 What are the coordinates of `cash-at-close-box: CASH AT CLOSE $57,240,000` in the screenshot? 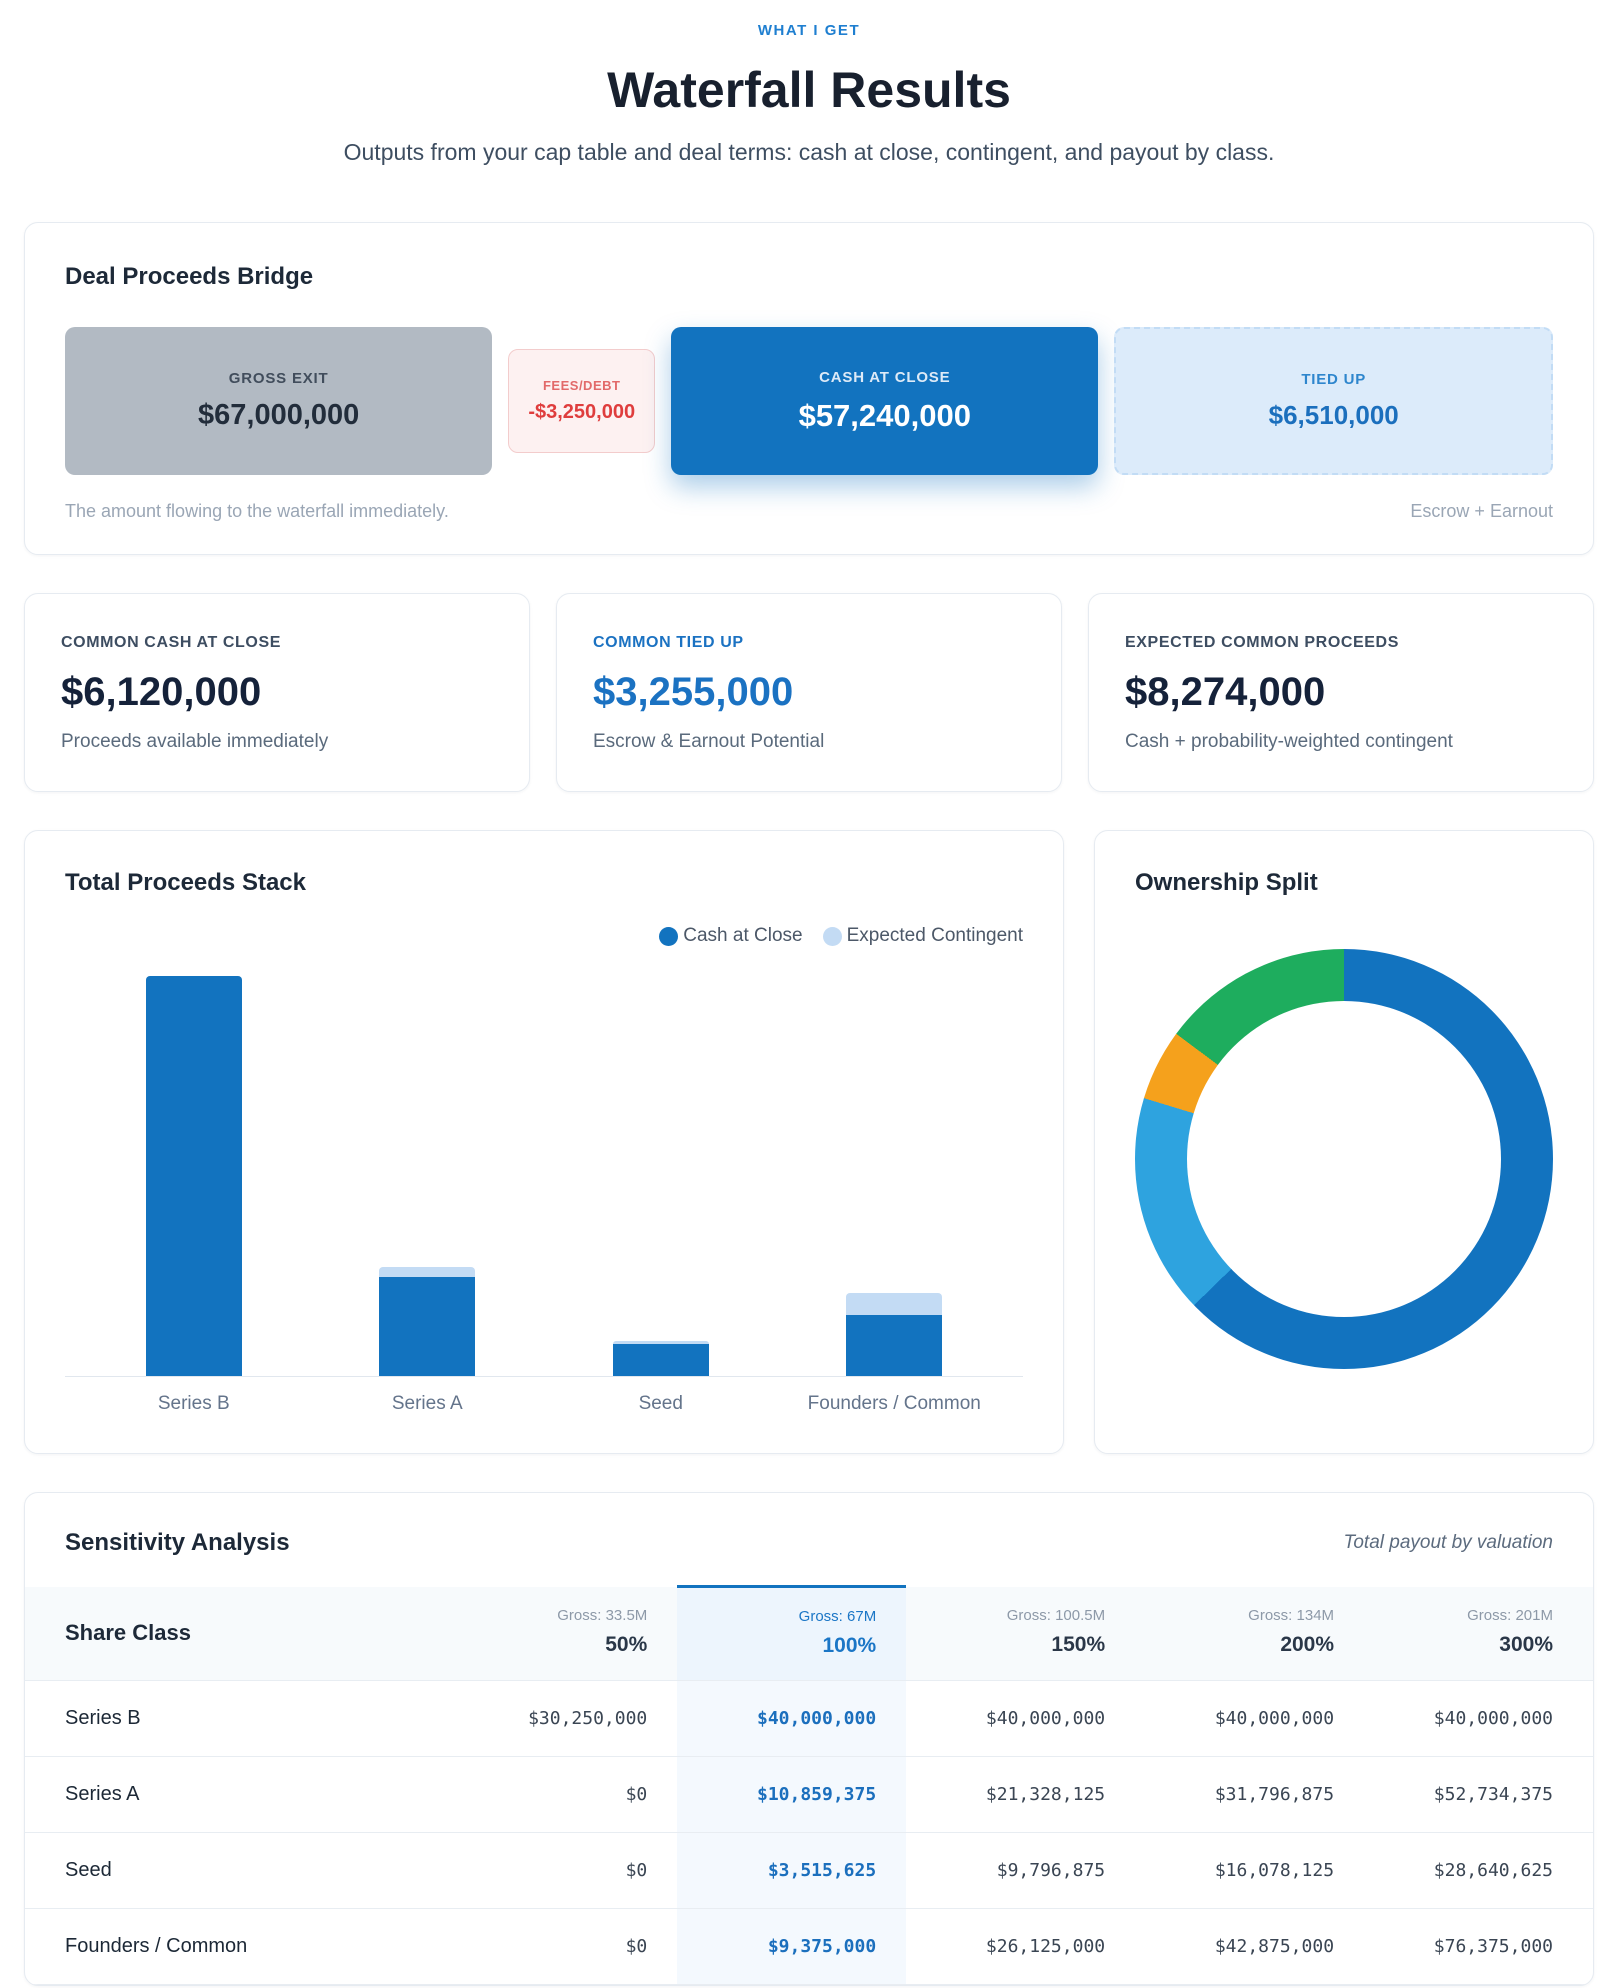 It's located at (885, 401).